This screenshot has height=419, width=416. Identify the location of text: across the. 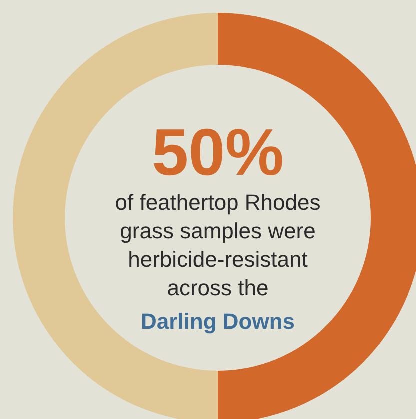
(218, 288).